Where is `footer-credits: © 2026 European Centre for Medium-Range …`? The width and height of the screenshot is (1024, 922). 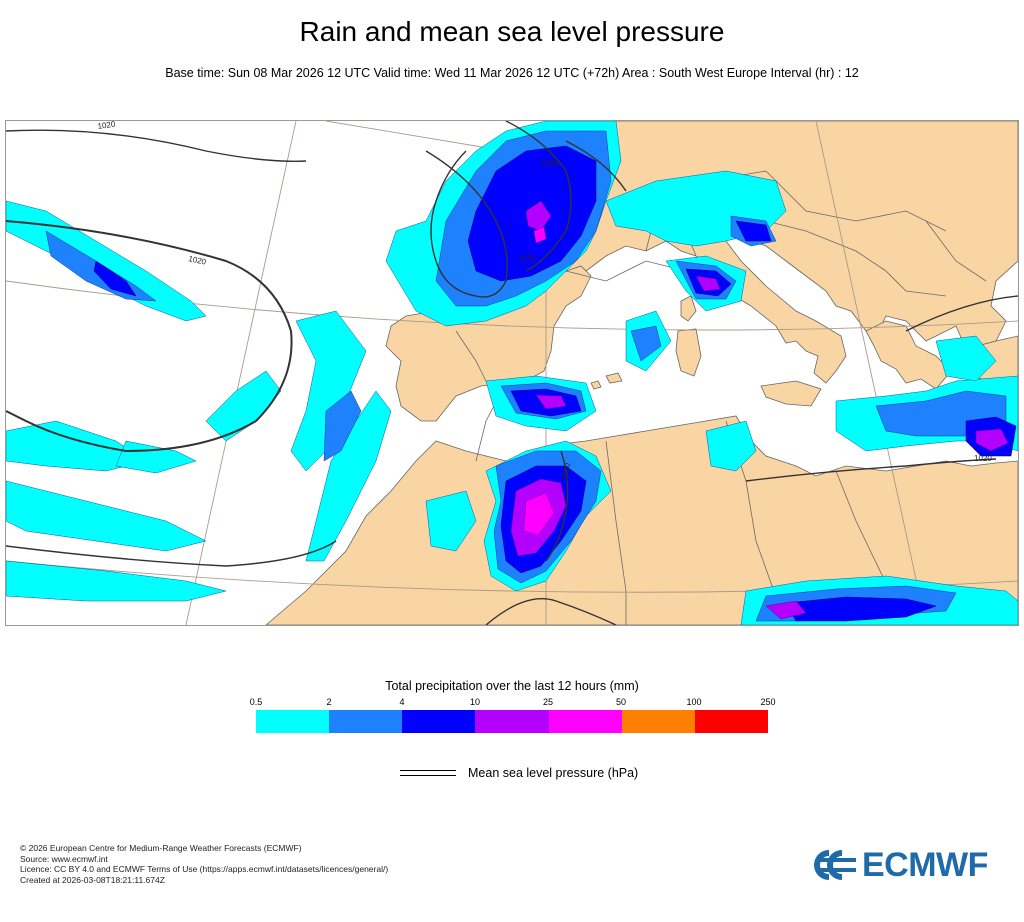
footer-credits: © 2026 European Centre for Medium-Range … is located at coordinates (204, 864).